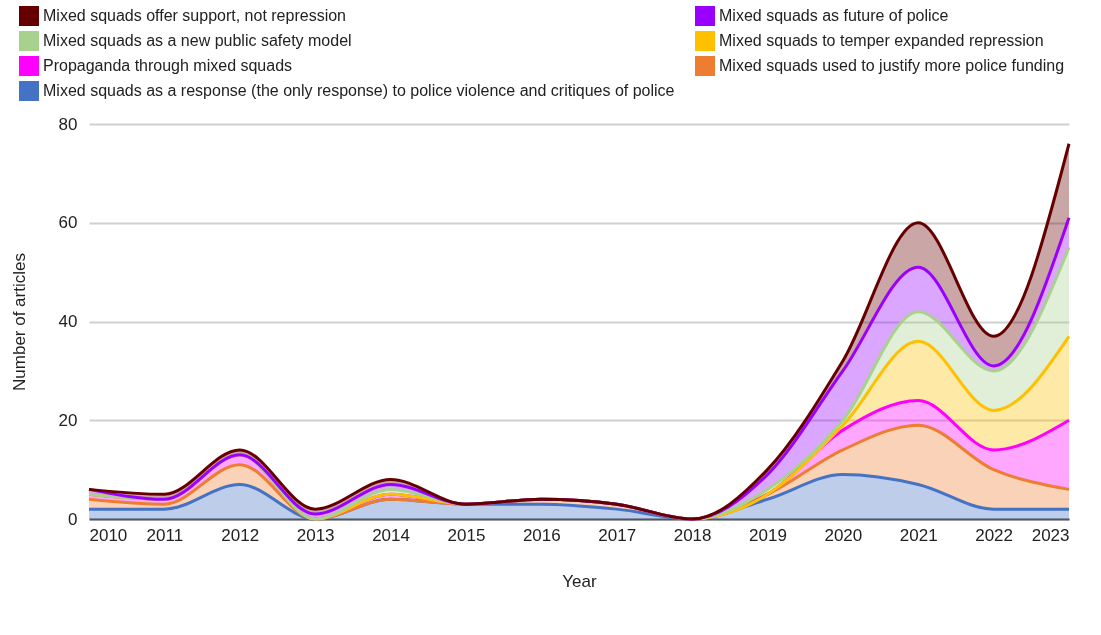 This screenshot has height=635, width=1101. I want to click on legend-label: Mixed squads to temper expanded repression, so click(881, 40).